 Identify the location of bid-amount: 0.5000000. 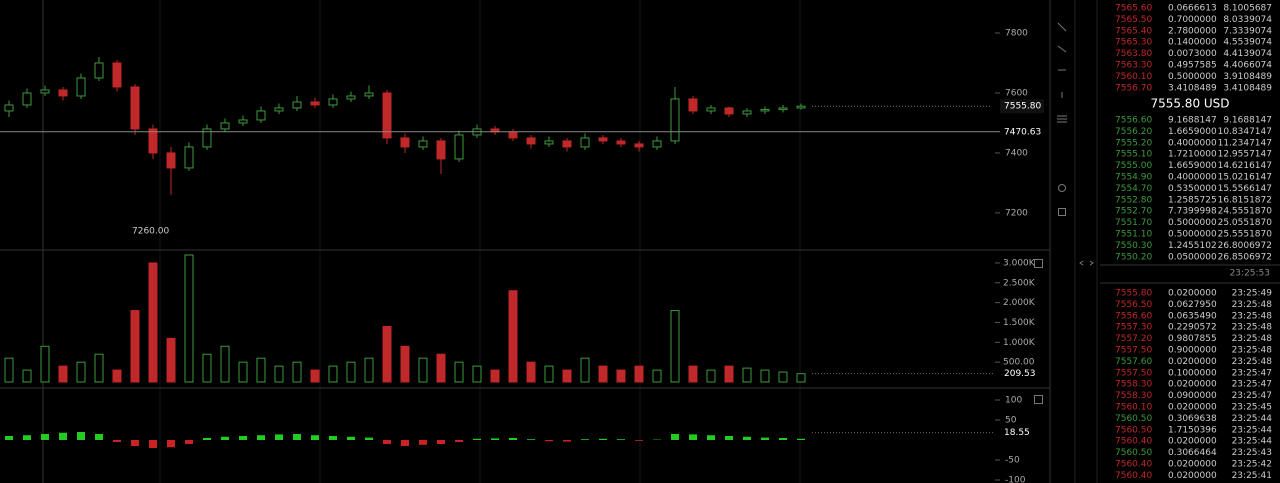
(1192, 223).